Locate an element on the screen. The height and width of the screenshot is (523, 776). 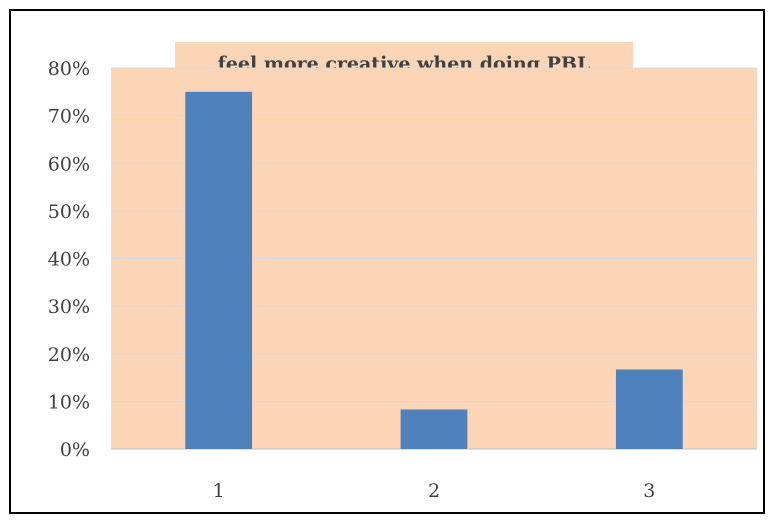
y-tick-label: 50% is located at coordinates (69, 212).